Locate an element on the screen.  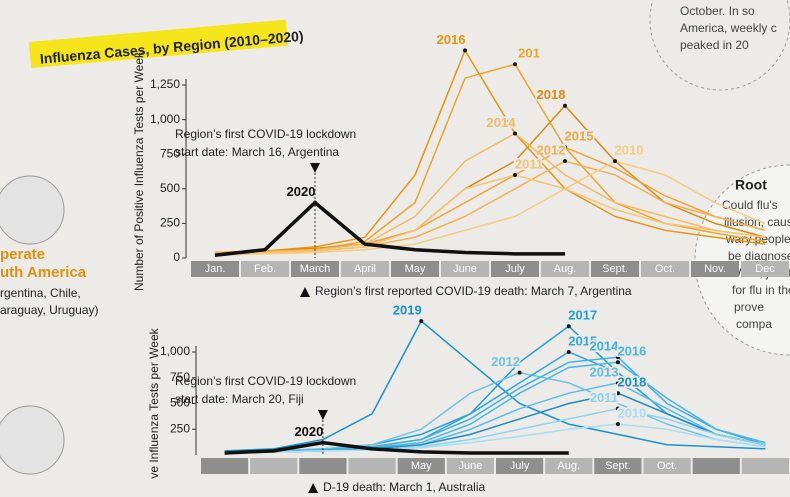
globe-bottom is located at coordinates (32, 440).